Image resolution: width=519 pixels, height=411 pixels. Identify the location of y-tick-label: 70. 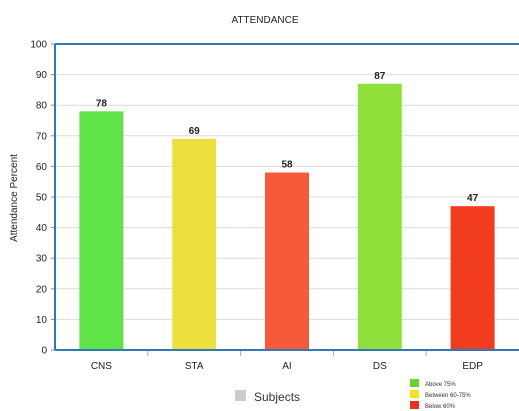
(42, 136).